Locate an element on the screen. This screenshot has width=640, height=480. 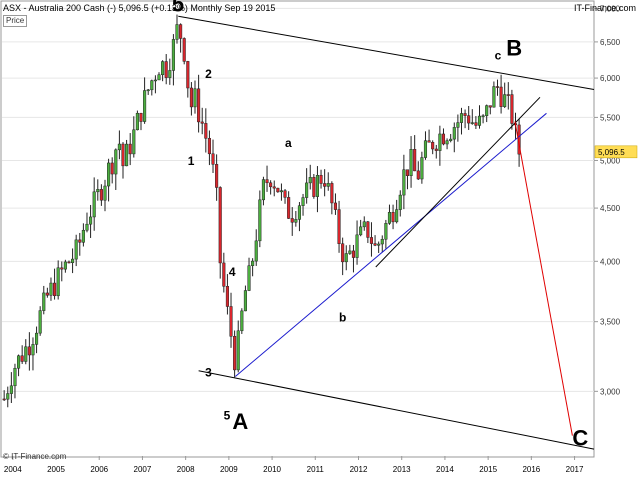
projection-red-line is located at coordinates (543, 278).